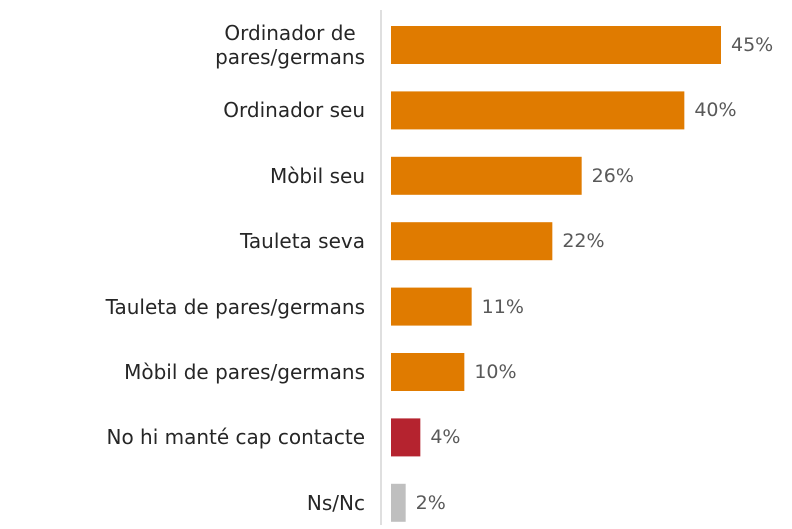  Describe the element at coordinates (495, 372) in the screenshot. I see `value-label: 10%` at that location.